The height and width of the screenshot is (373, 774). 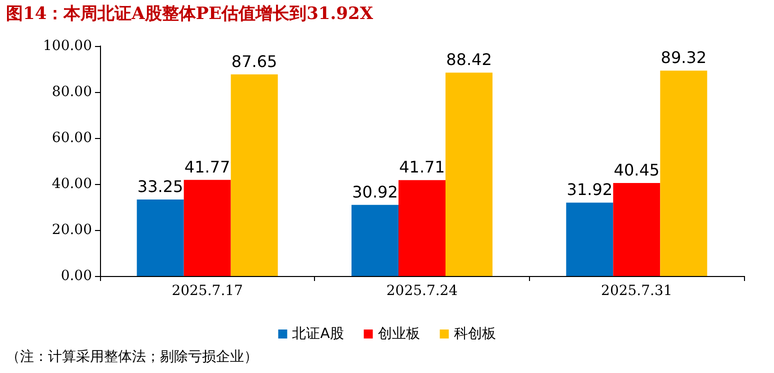 What do you see at coordinates (72, 230) in the screenshot?
I see `y-tick-label: 20.00` at bounding box center [72, 230].